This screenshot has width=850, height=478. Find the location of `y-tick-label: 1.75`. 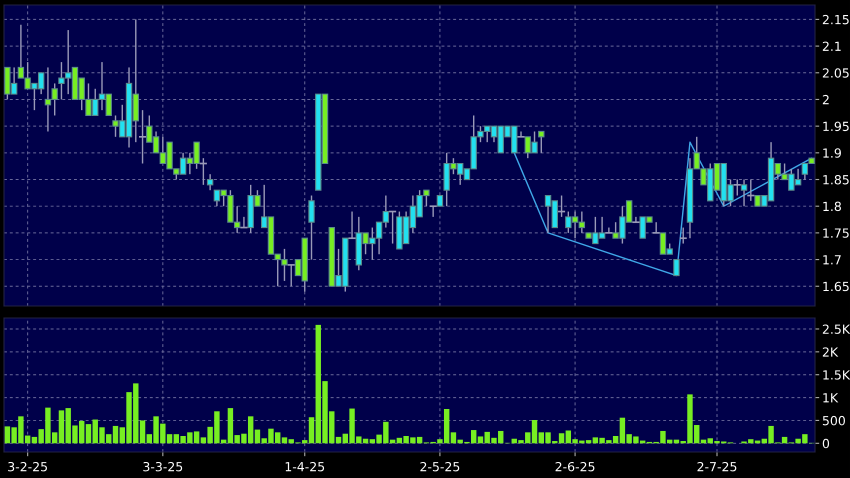

y-tick-label: 1.75 is located at coordinates (836, 233).